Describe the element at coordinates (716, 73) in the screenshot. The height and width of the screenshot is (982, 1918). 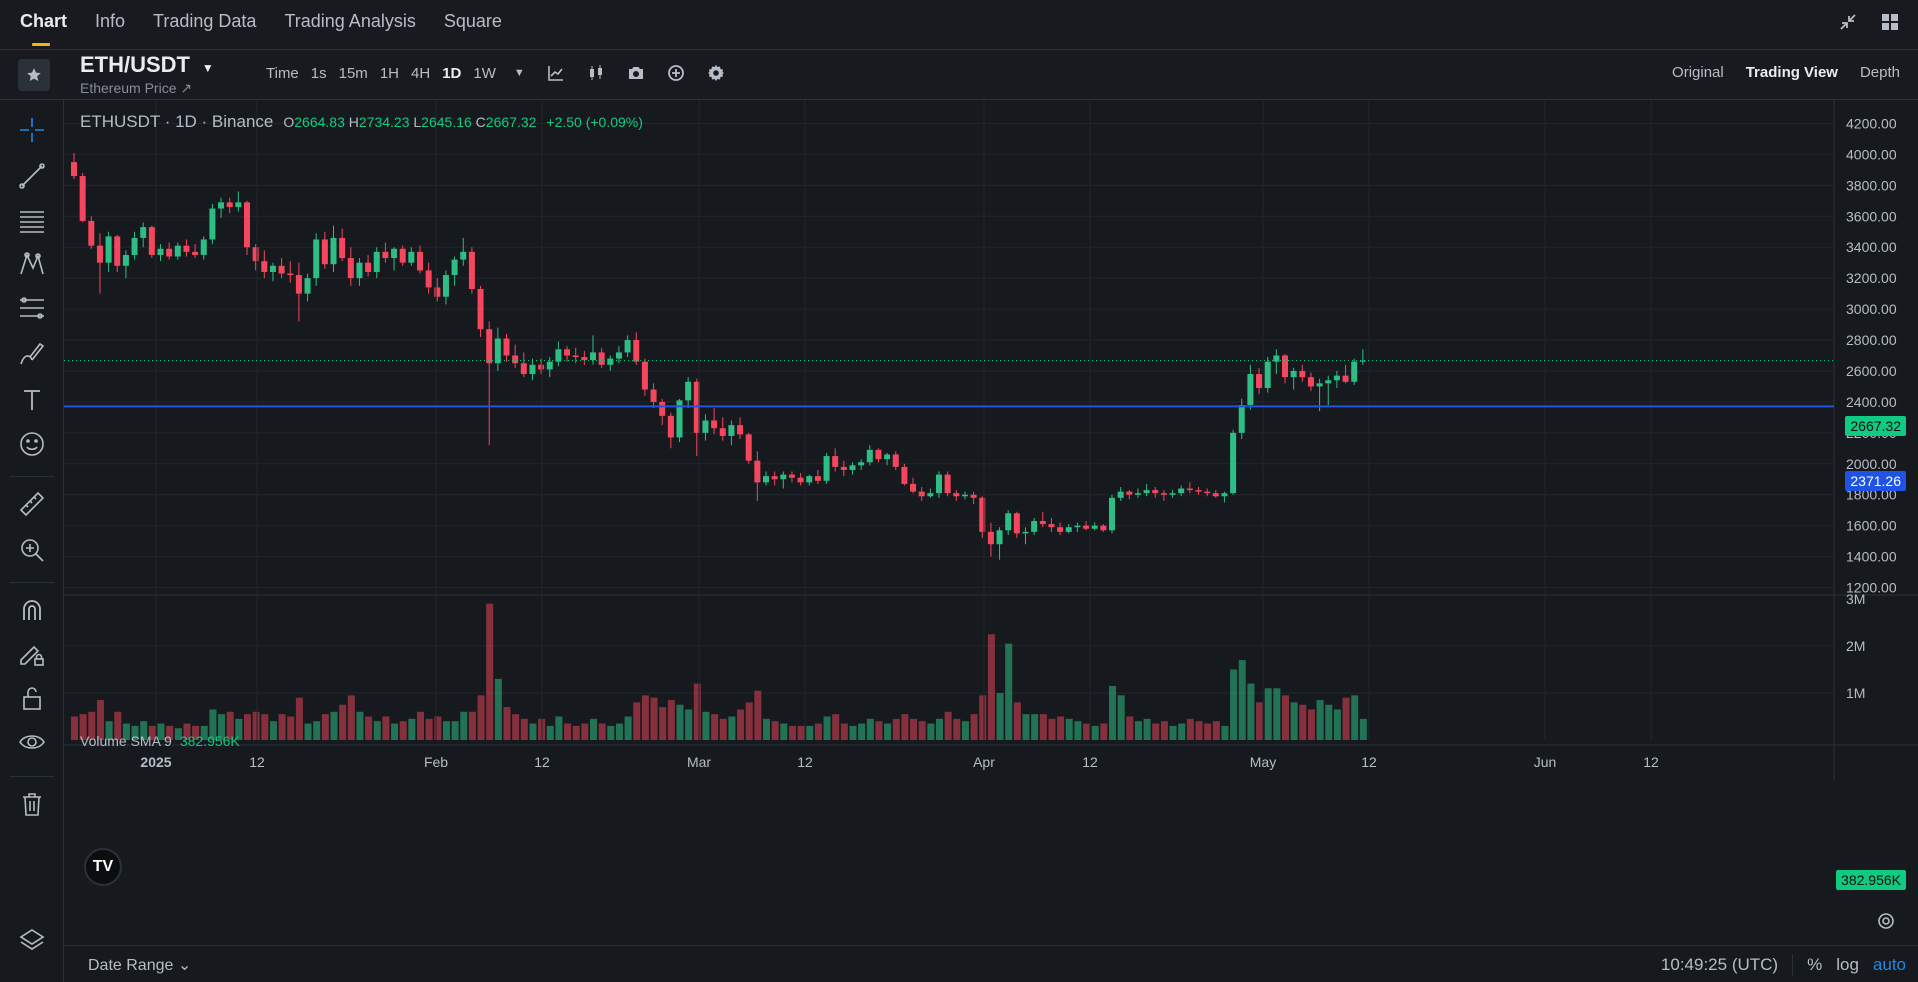
I see `settings-icon` at that location.